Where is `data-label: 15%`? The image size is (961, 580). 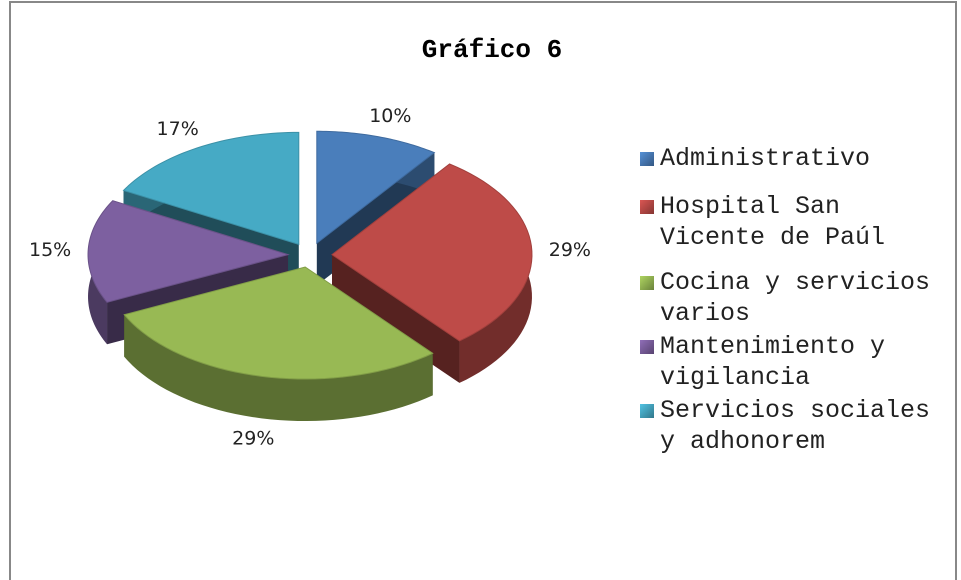 data-label: 15% is located at coordinates (50, 250).